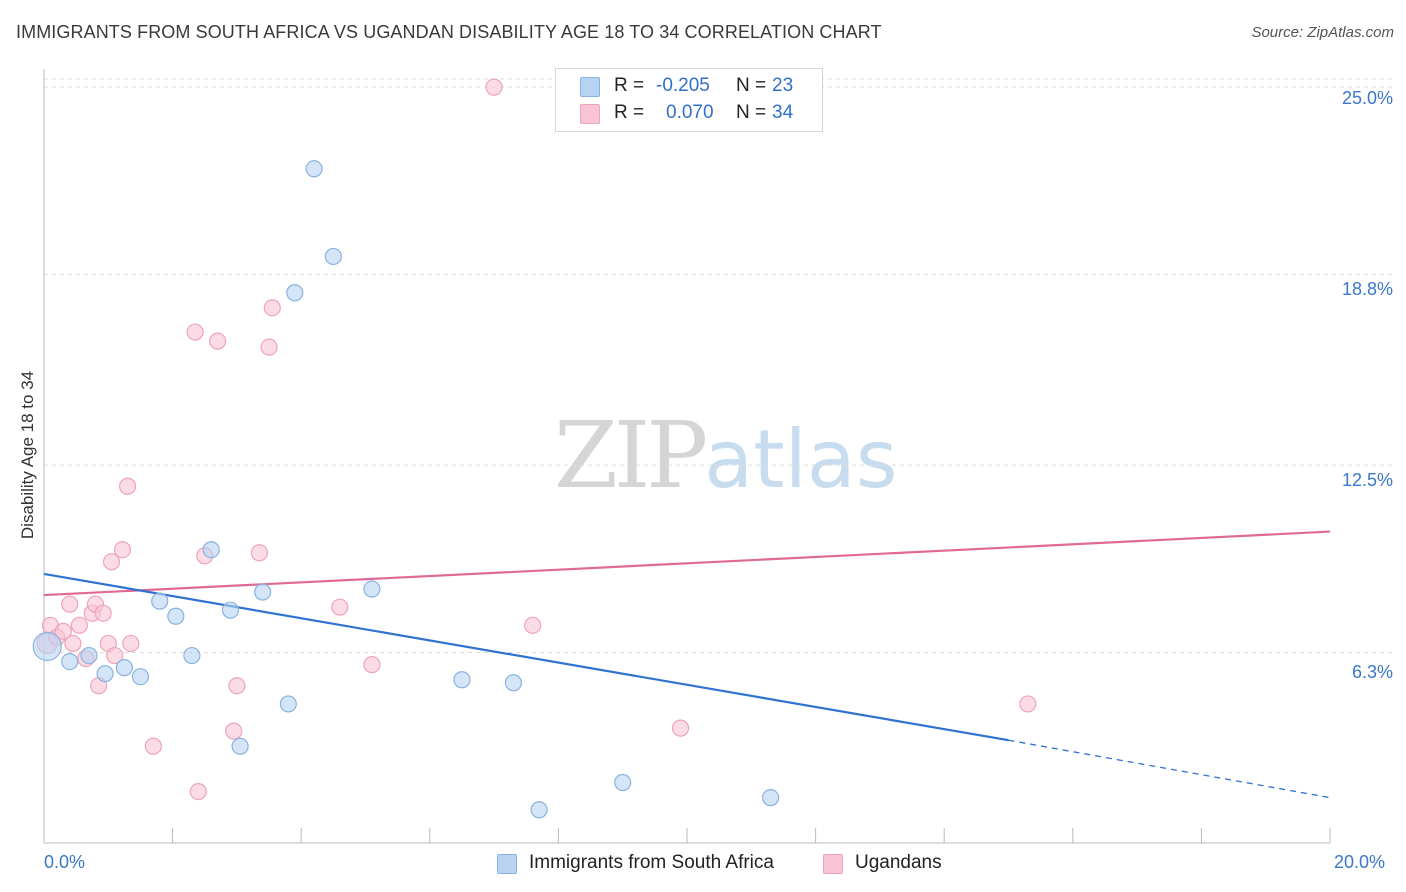 The image size is (1406, 892). I want to click on watermark-atlas: atlas, so click(801, 459).